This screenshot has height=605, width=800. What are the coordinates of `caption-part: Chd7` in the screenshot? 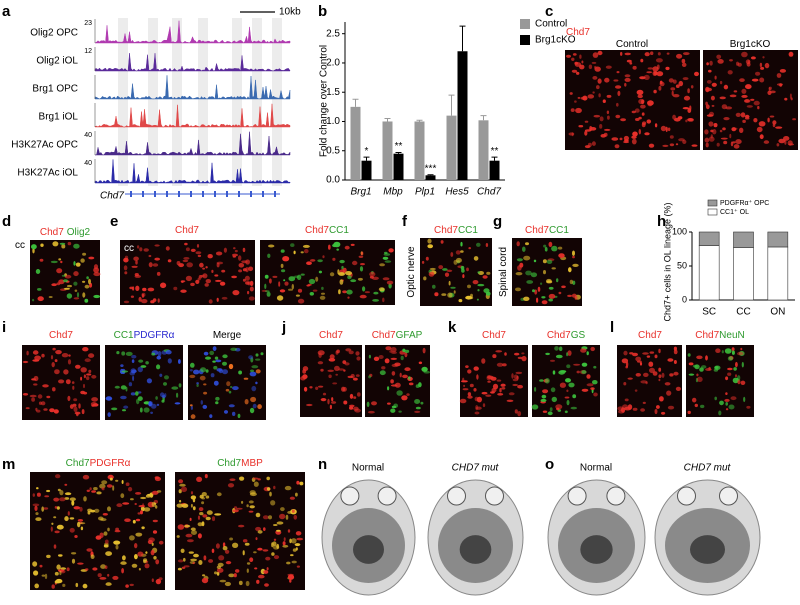 It's located at (578, 32).